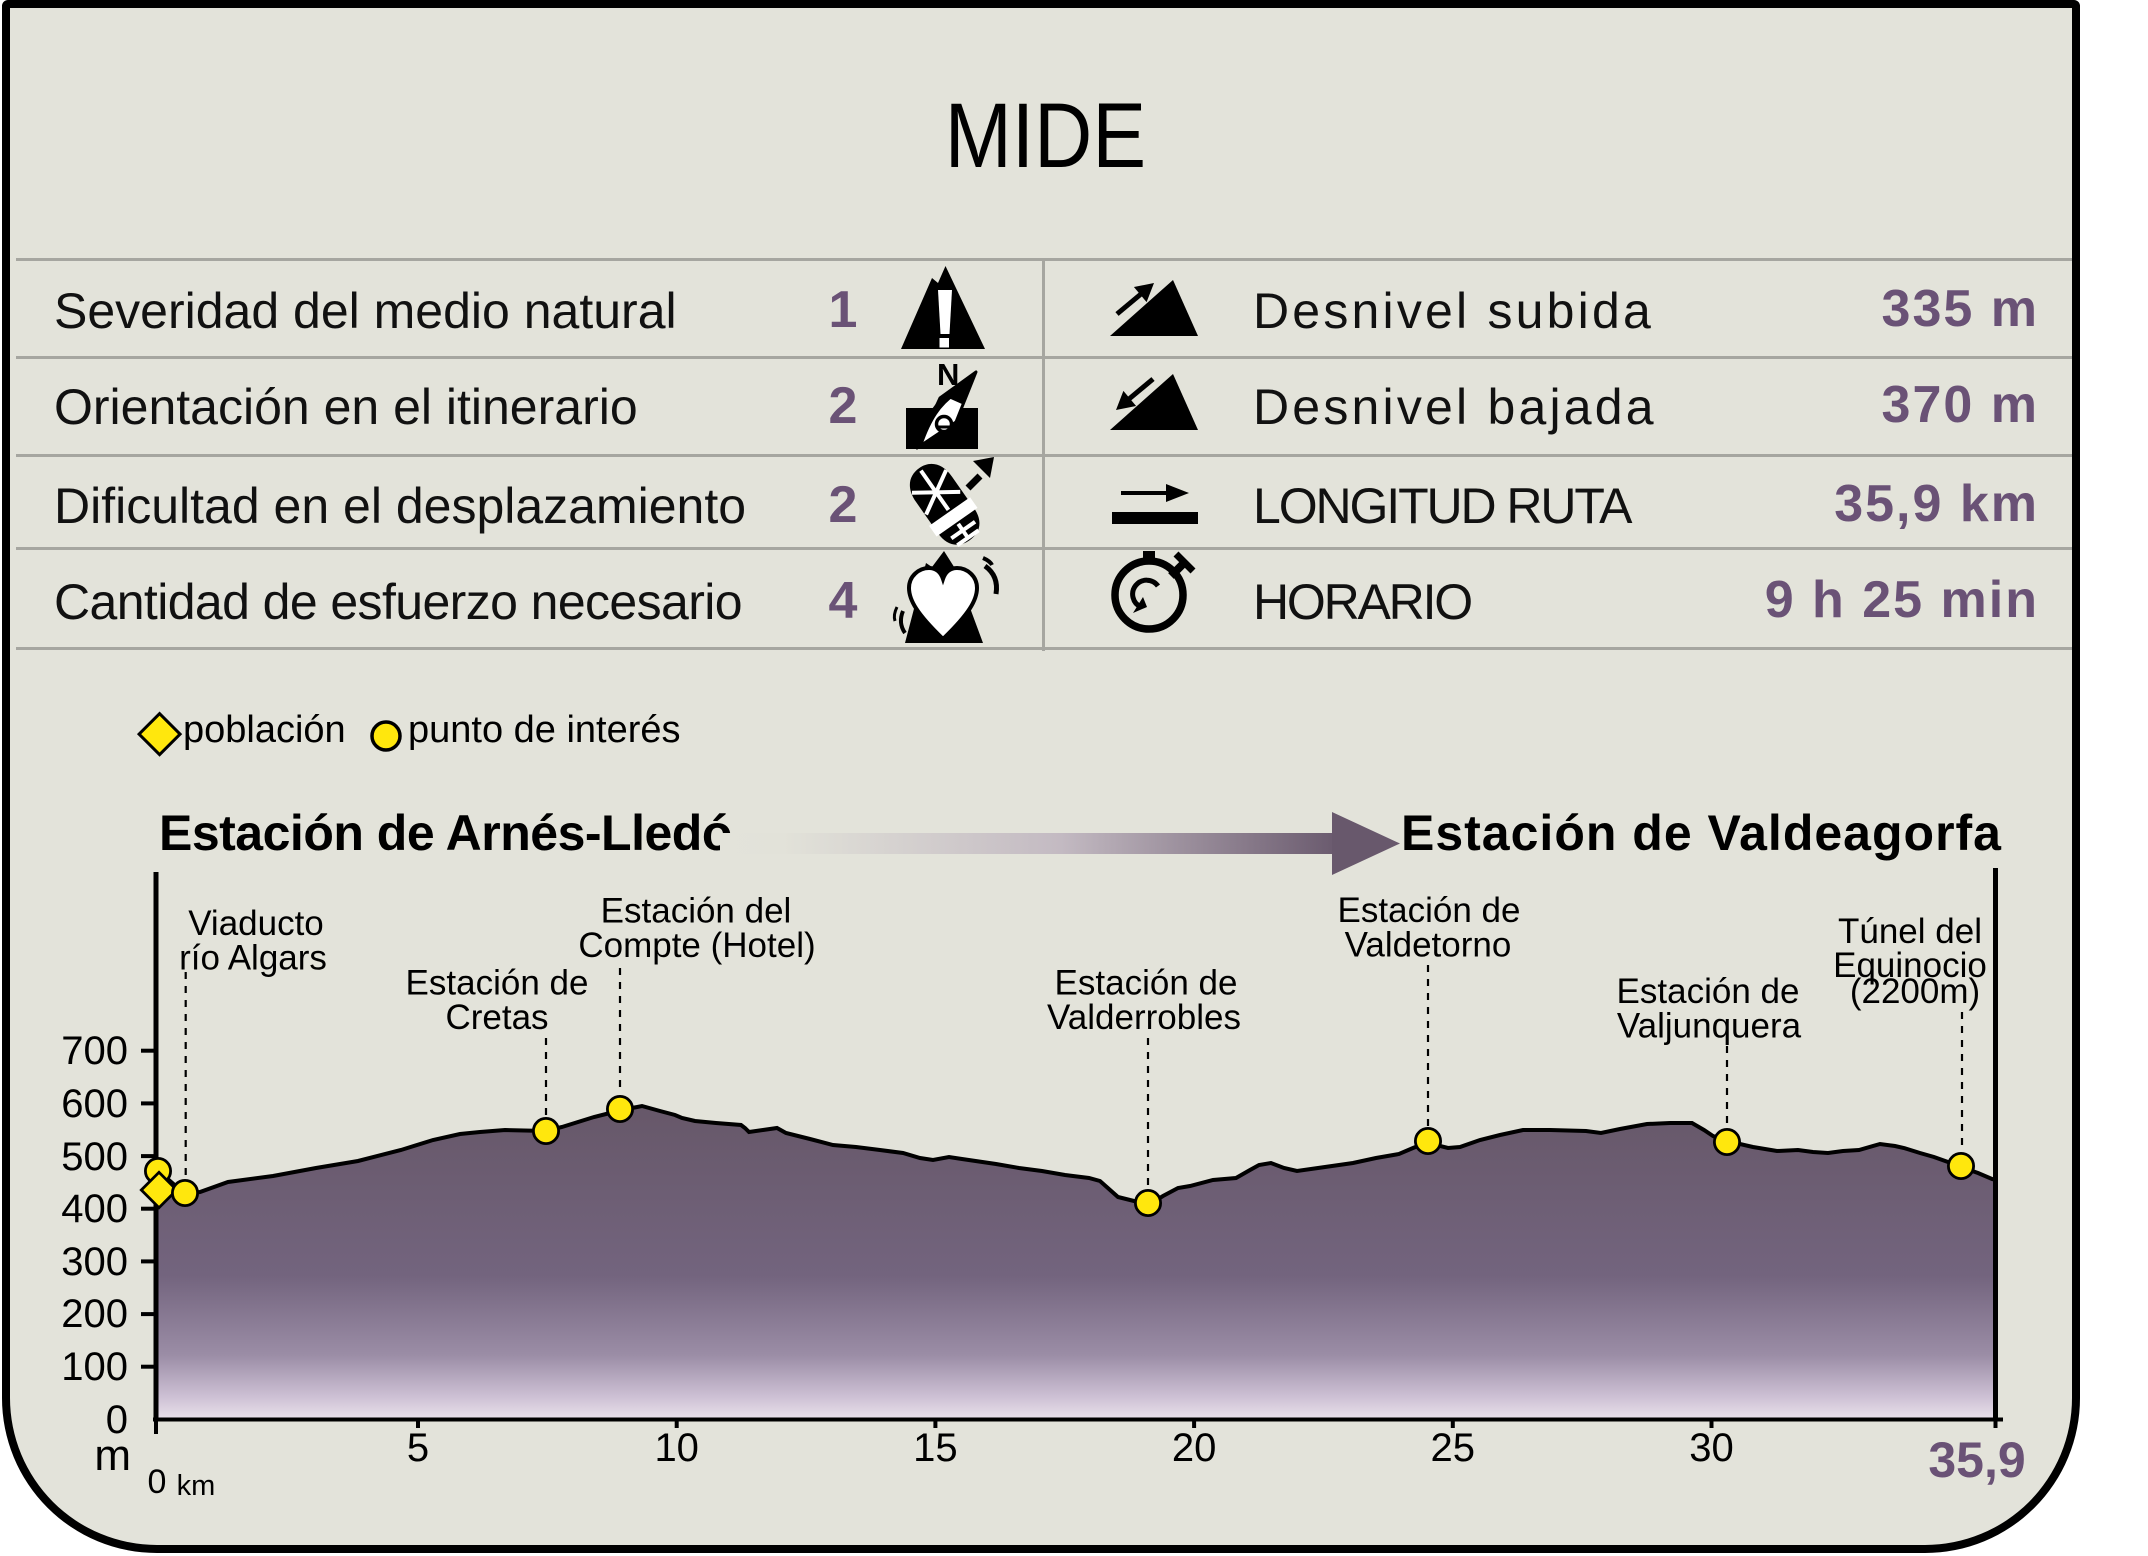  Describe the element at coordinates (94, 1262) in the screenshot. I see `svg-text: 300` at that location.